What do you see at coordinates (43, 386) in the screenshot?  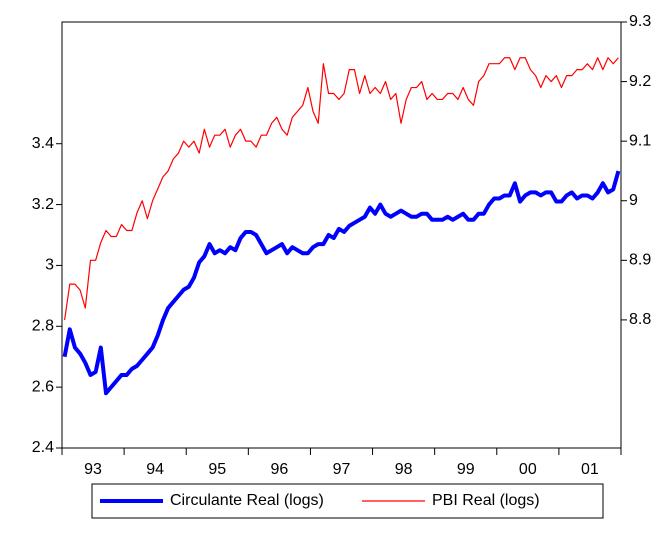 I see `y-tick-label: 2.6` at bounding box center [43, 386].